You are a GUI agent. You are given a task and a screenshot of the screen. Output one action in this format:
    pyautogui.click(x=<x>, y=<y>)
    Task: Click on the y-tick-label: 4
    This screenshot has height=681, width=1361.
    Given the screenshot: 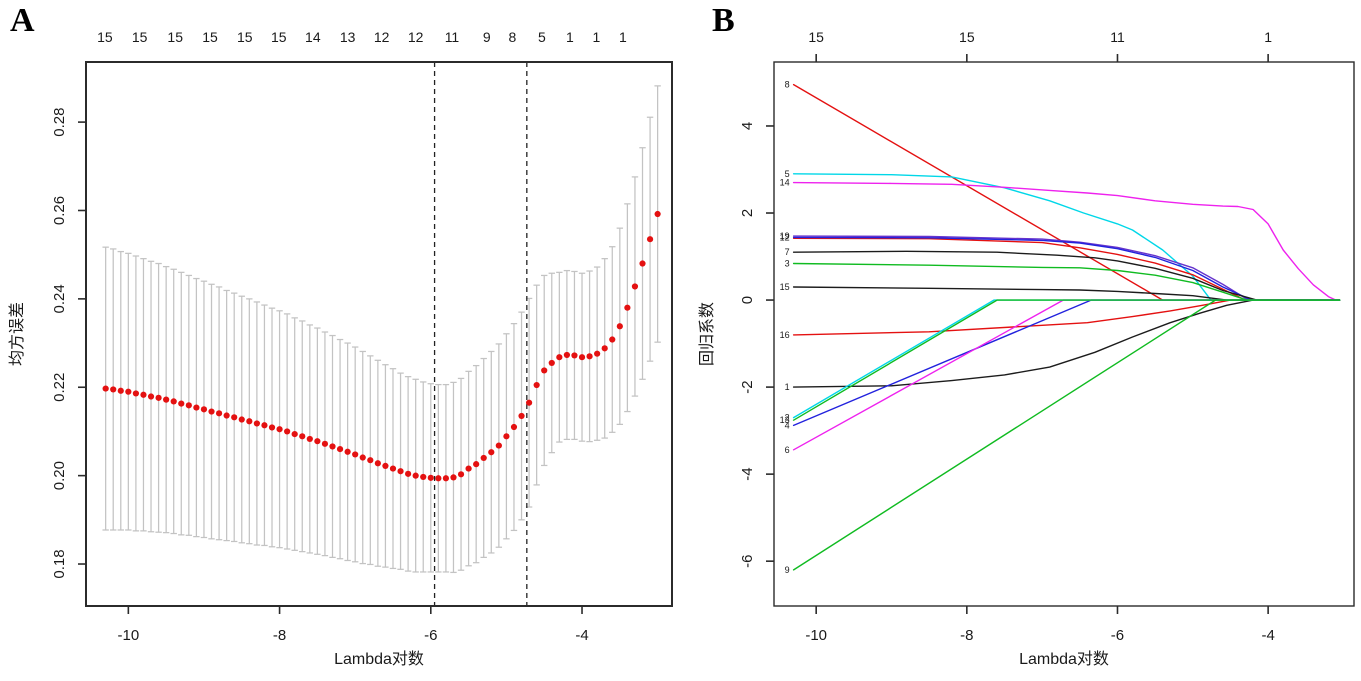 What is the action you would take?
    pyautogui.click(x=747, y=126)
    